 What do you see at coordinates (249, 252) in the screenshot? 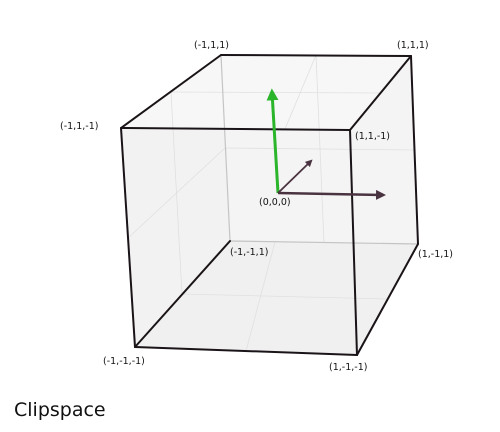
I see `label-neg1-neg1-1: (-1,-1,1)` at bounding box center [249, 252].